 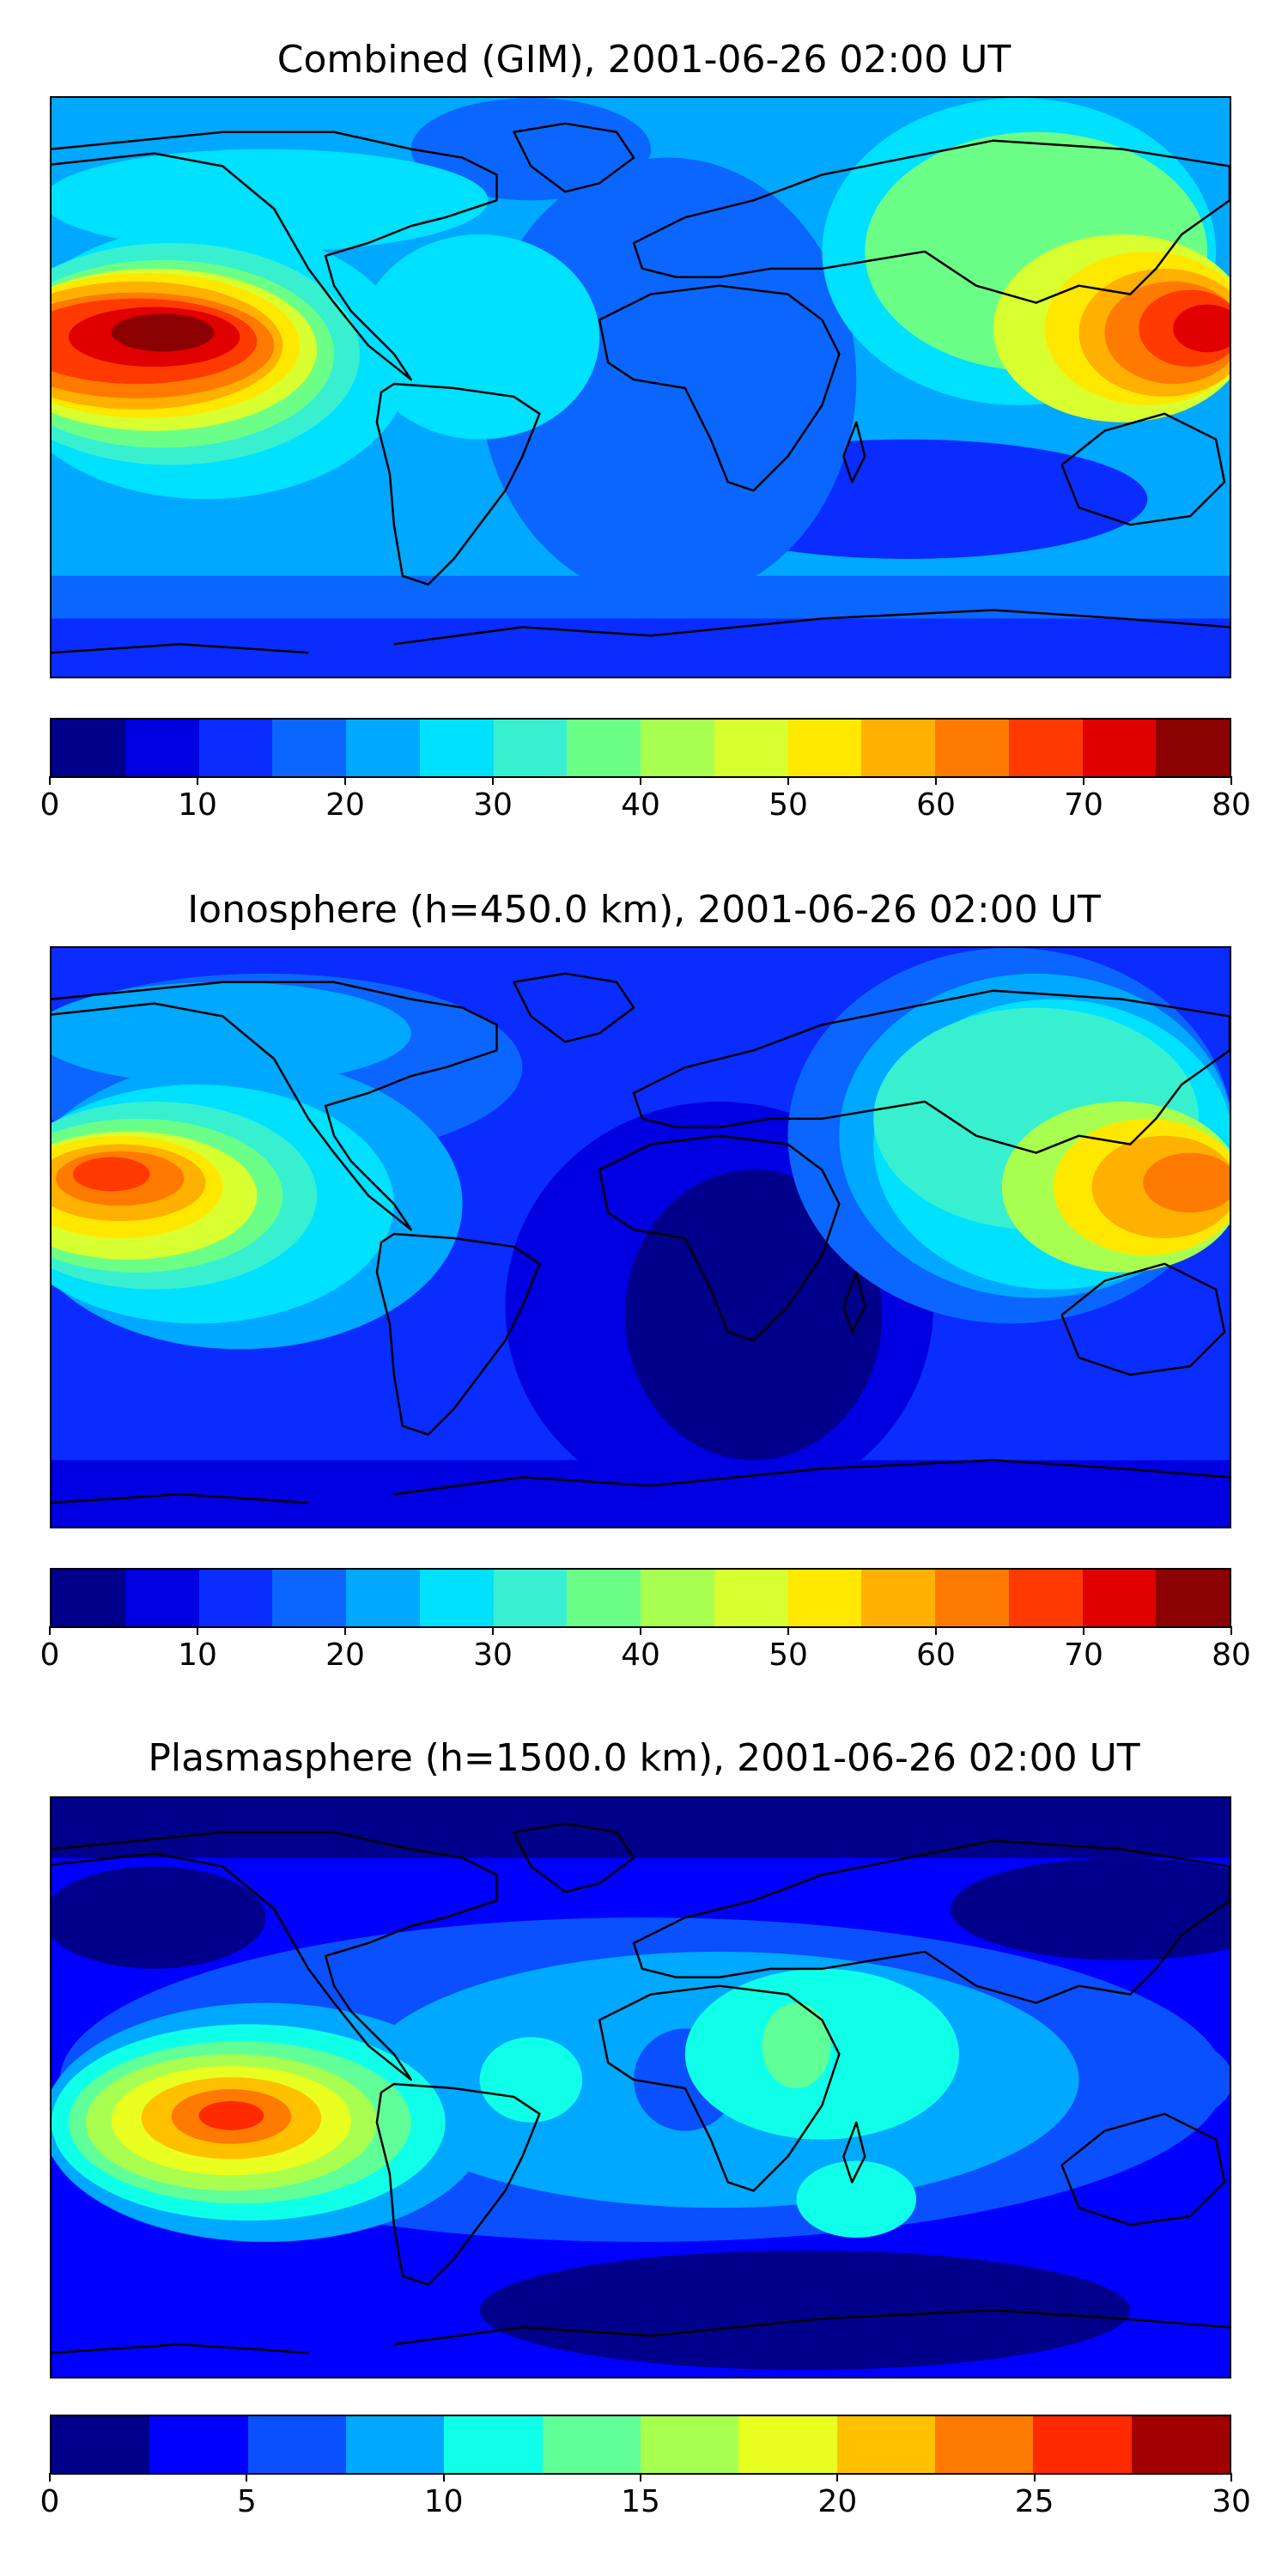 I want to click on colorbar-tick-label: 15, so click(x=640, y=2501).